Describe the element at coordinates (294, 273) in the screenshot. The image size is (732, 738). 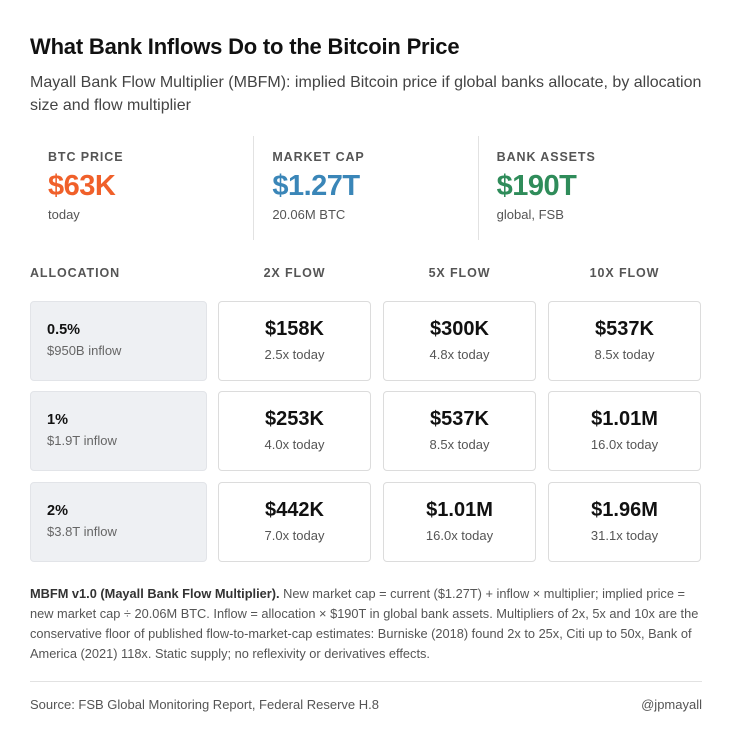
I see `column-header-2x: 2X FLOW` at that location.